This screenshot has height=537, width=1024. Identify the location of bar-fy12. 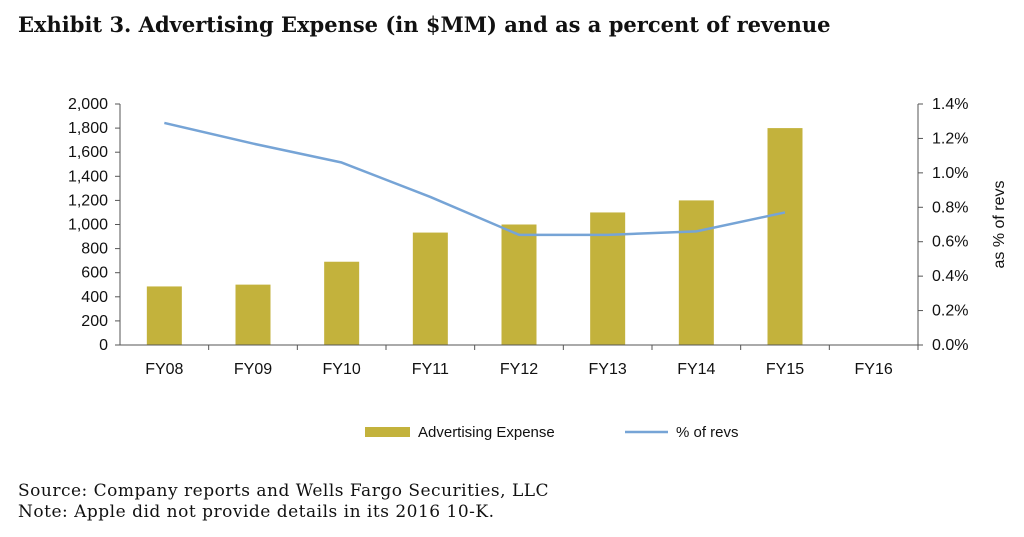
(519, 284).